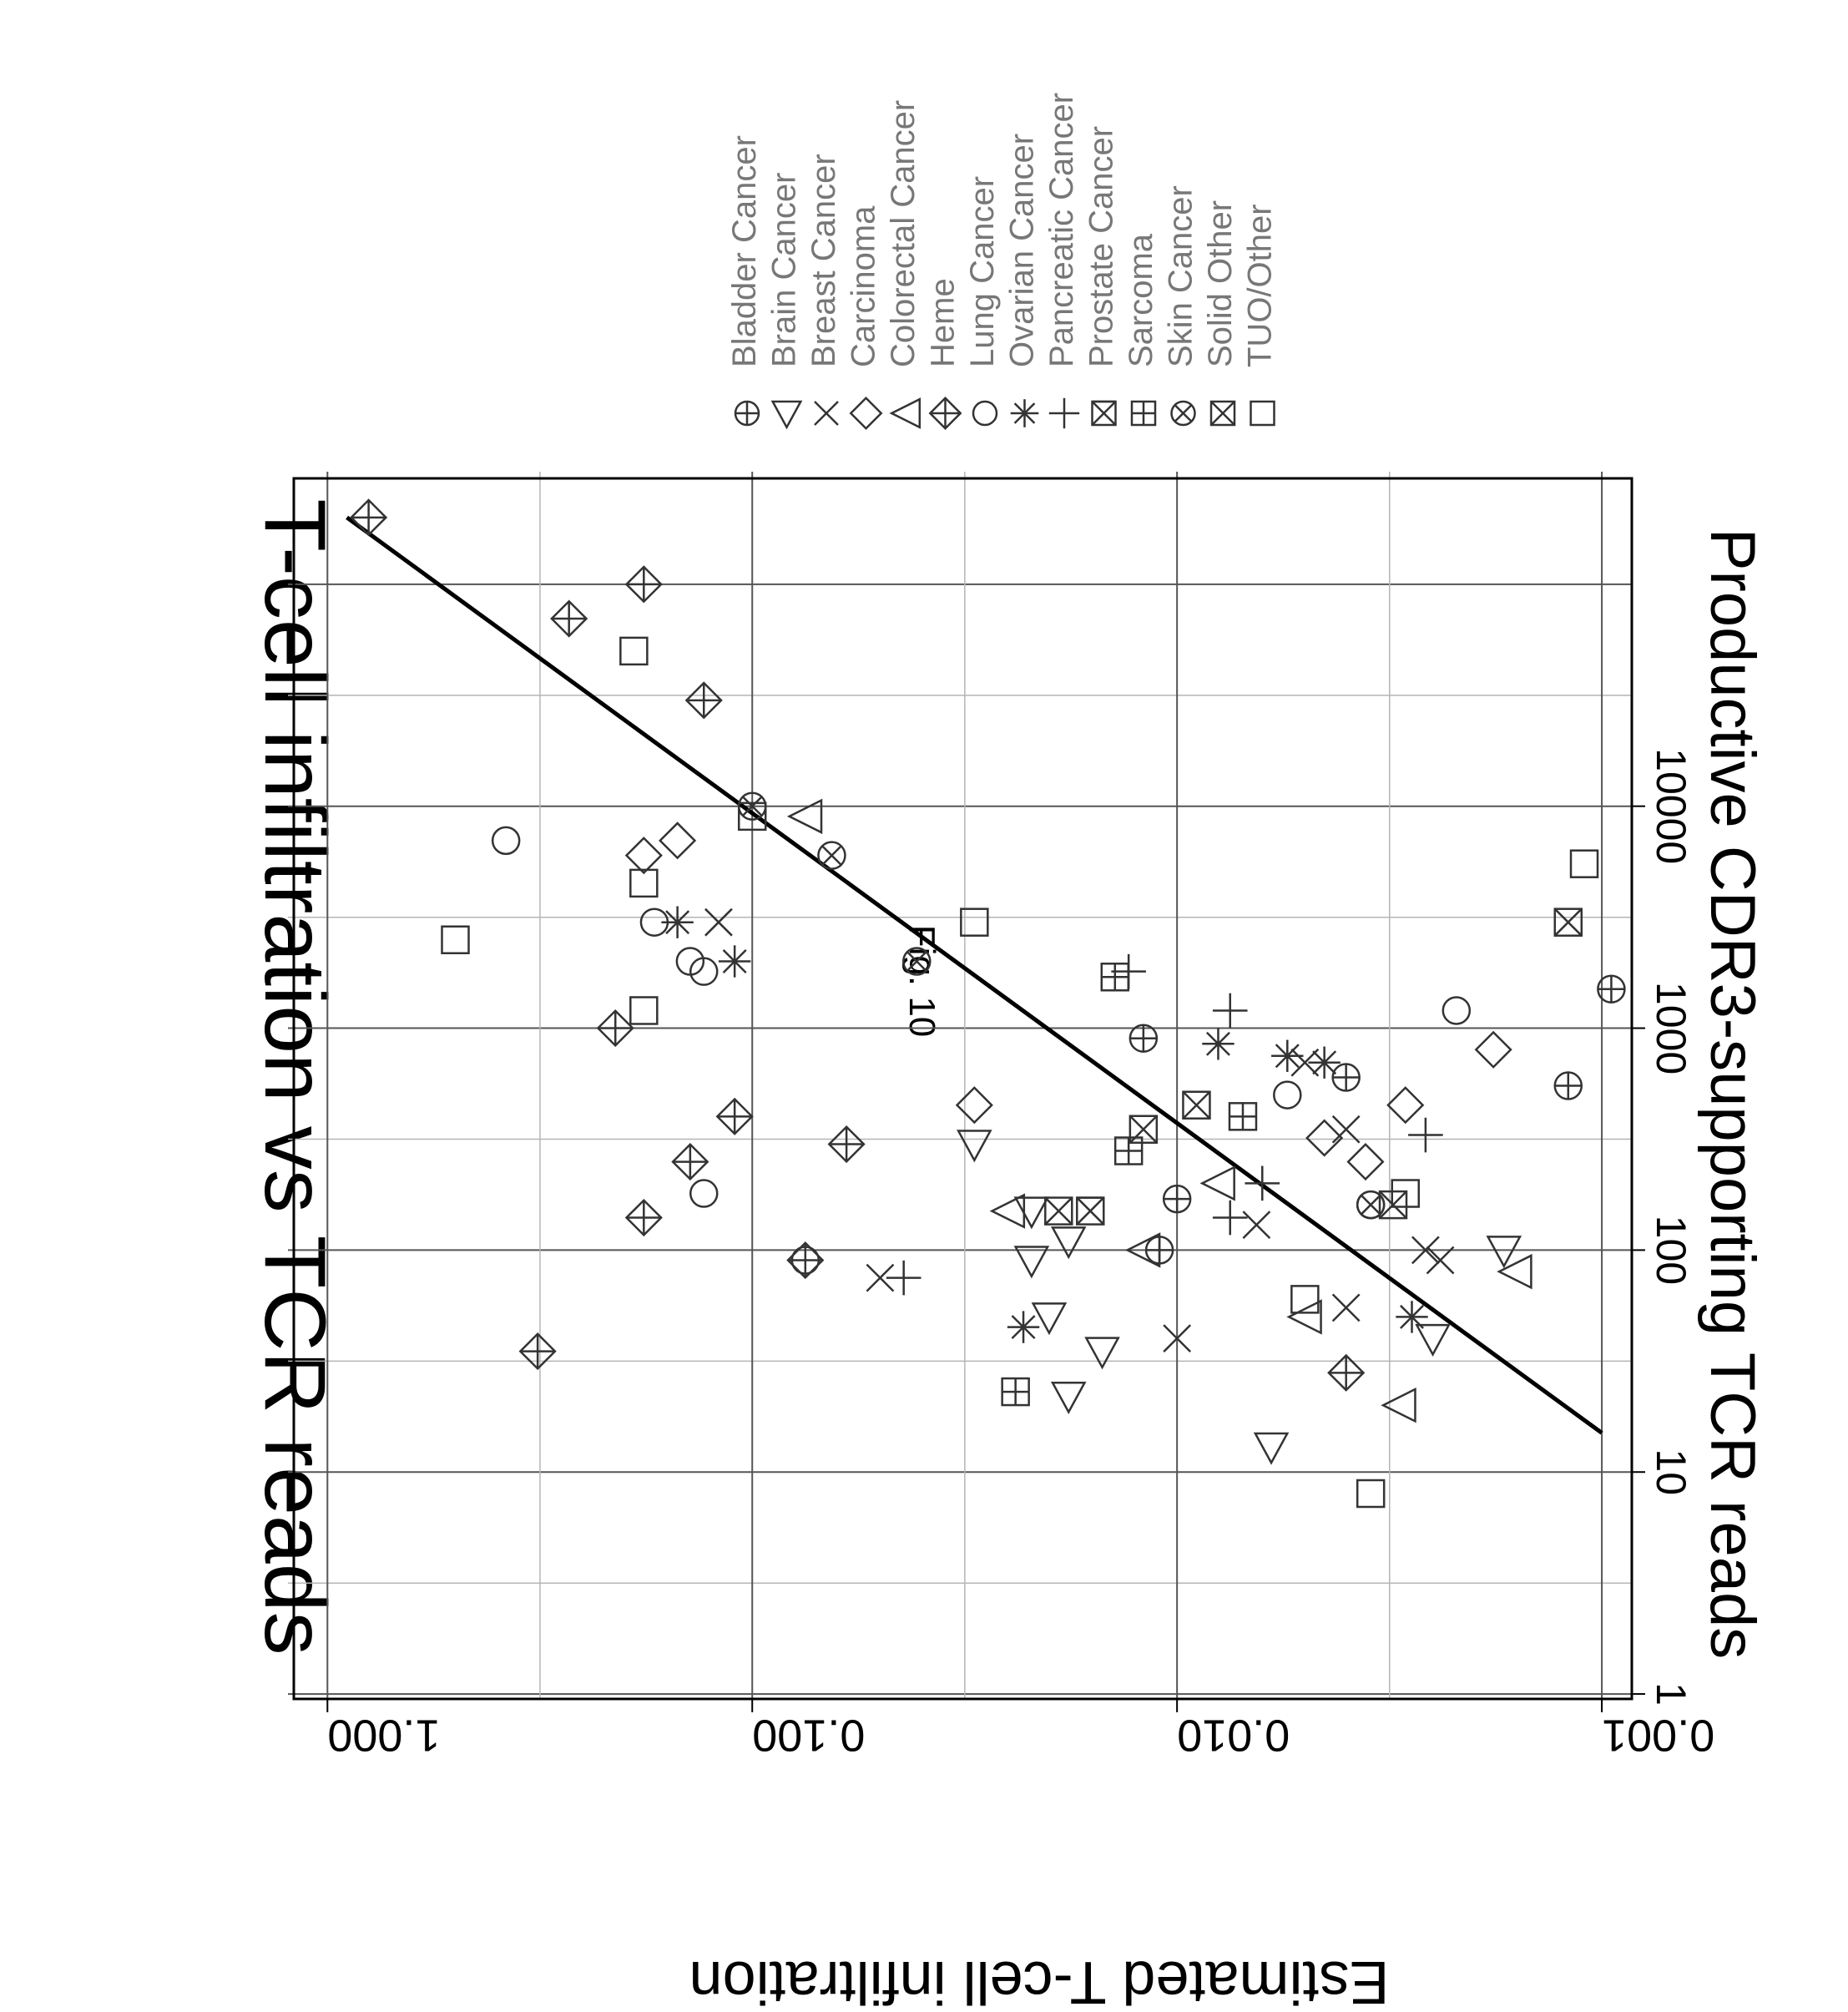 The height and width of the screenshot is (2012, 1848). I want to click on series-ovarian-cancer, so click(1044, 1124).